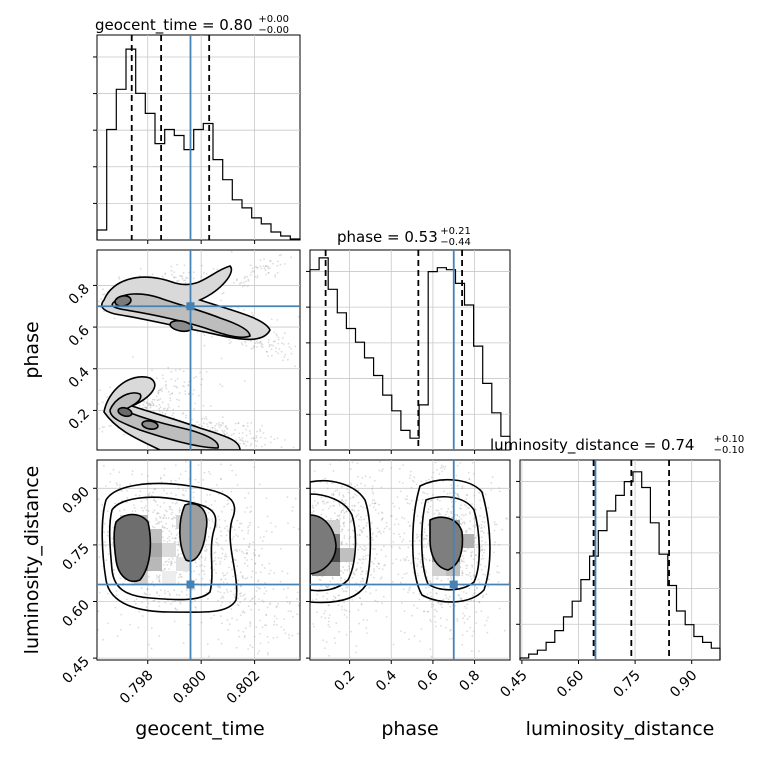 The width and height of the screenshot is (760, 760). What do you see at coordinates (137, 688) in the screenshot?
I see `tick-label-geocent-time: 0.798` at bounding box center [137, 688].